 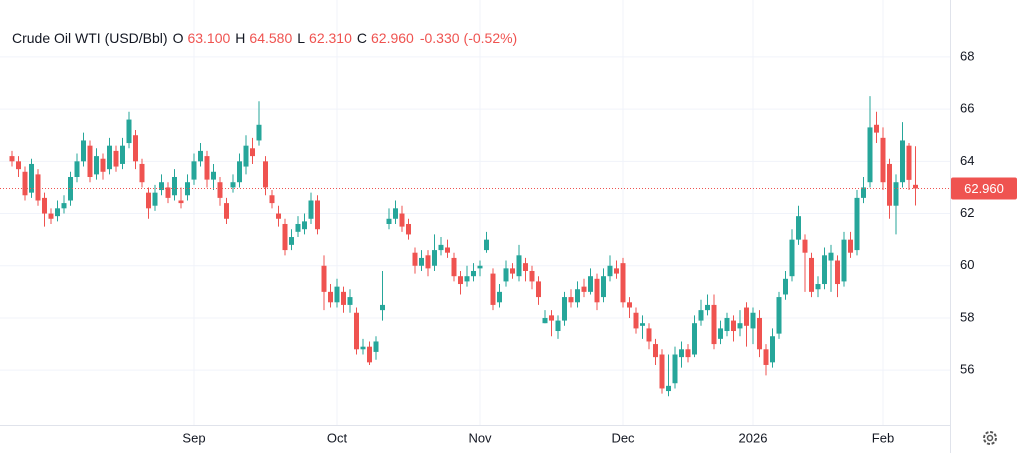 I want to click on quote-value: 62.960, so click(x=392, y=38).